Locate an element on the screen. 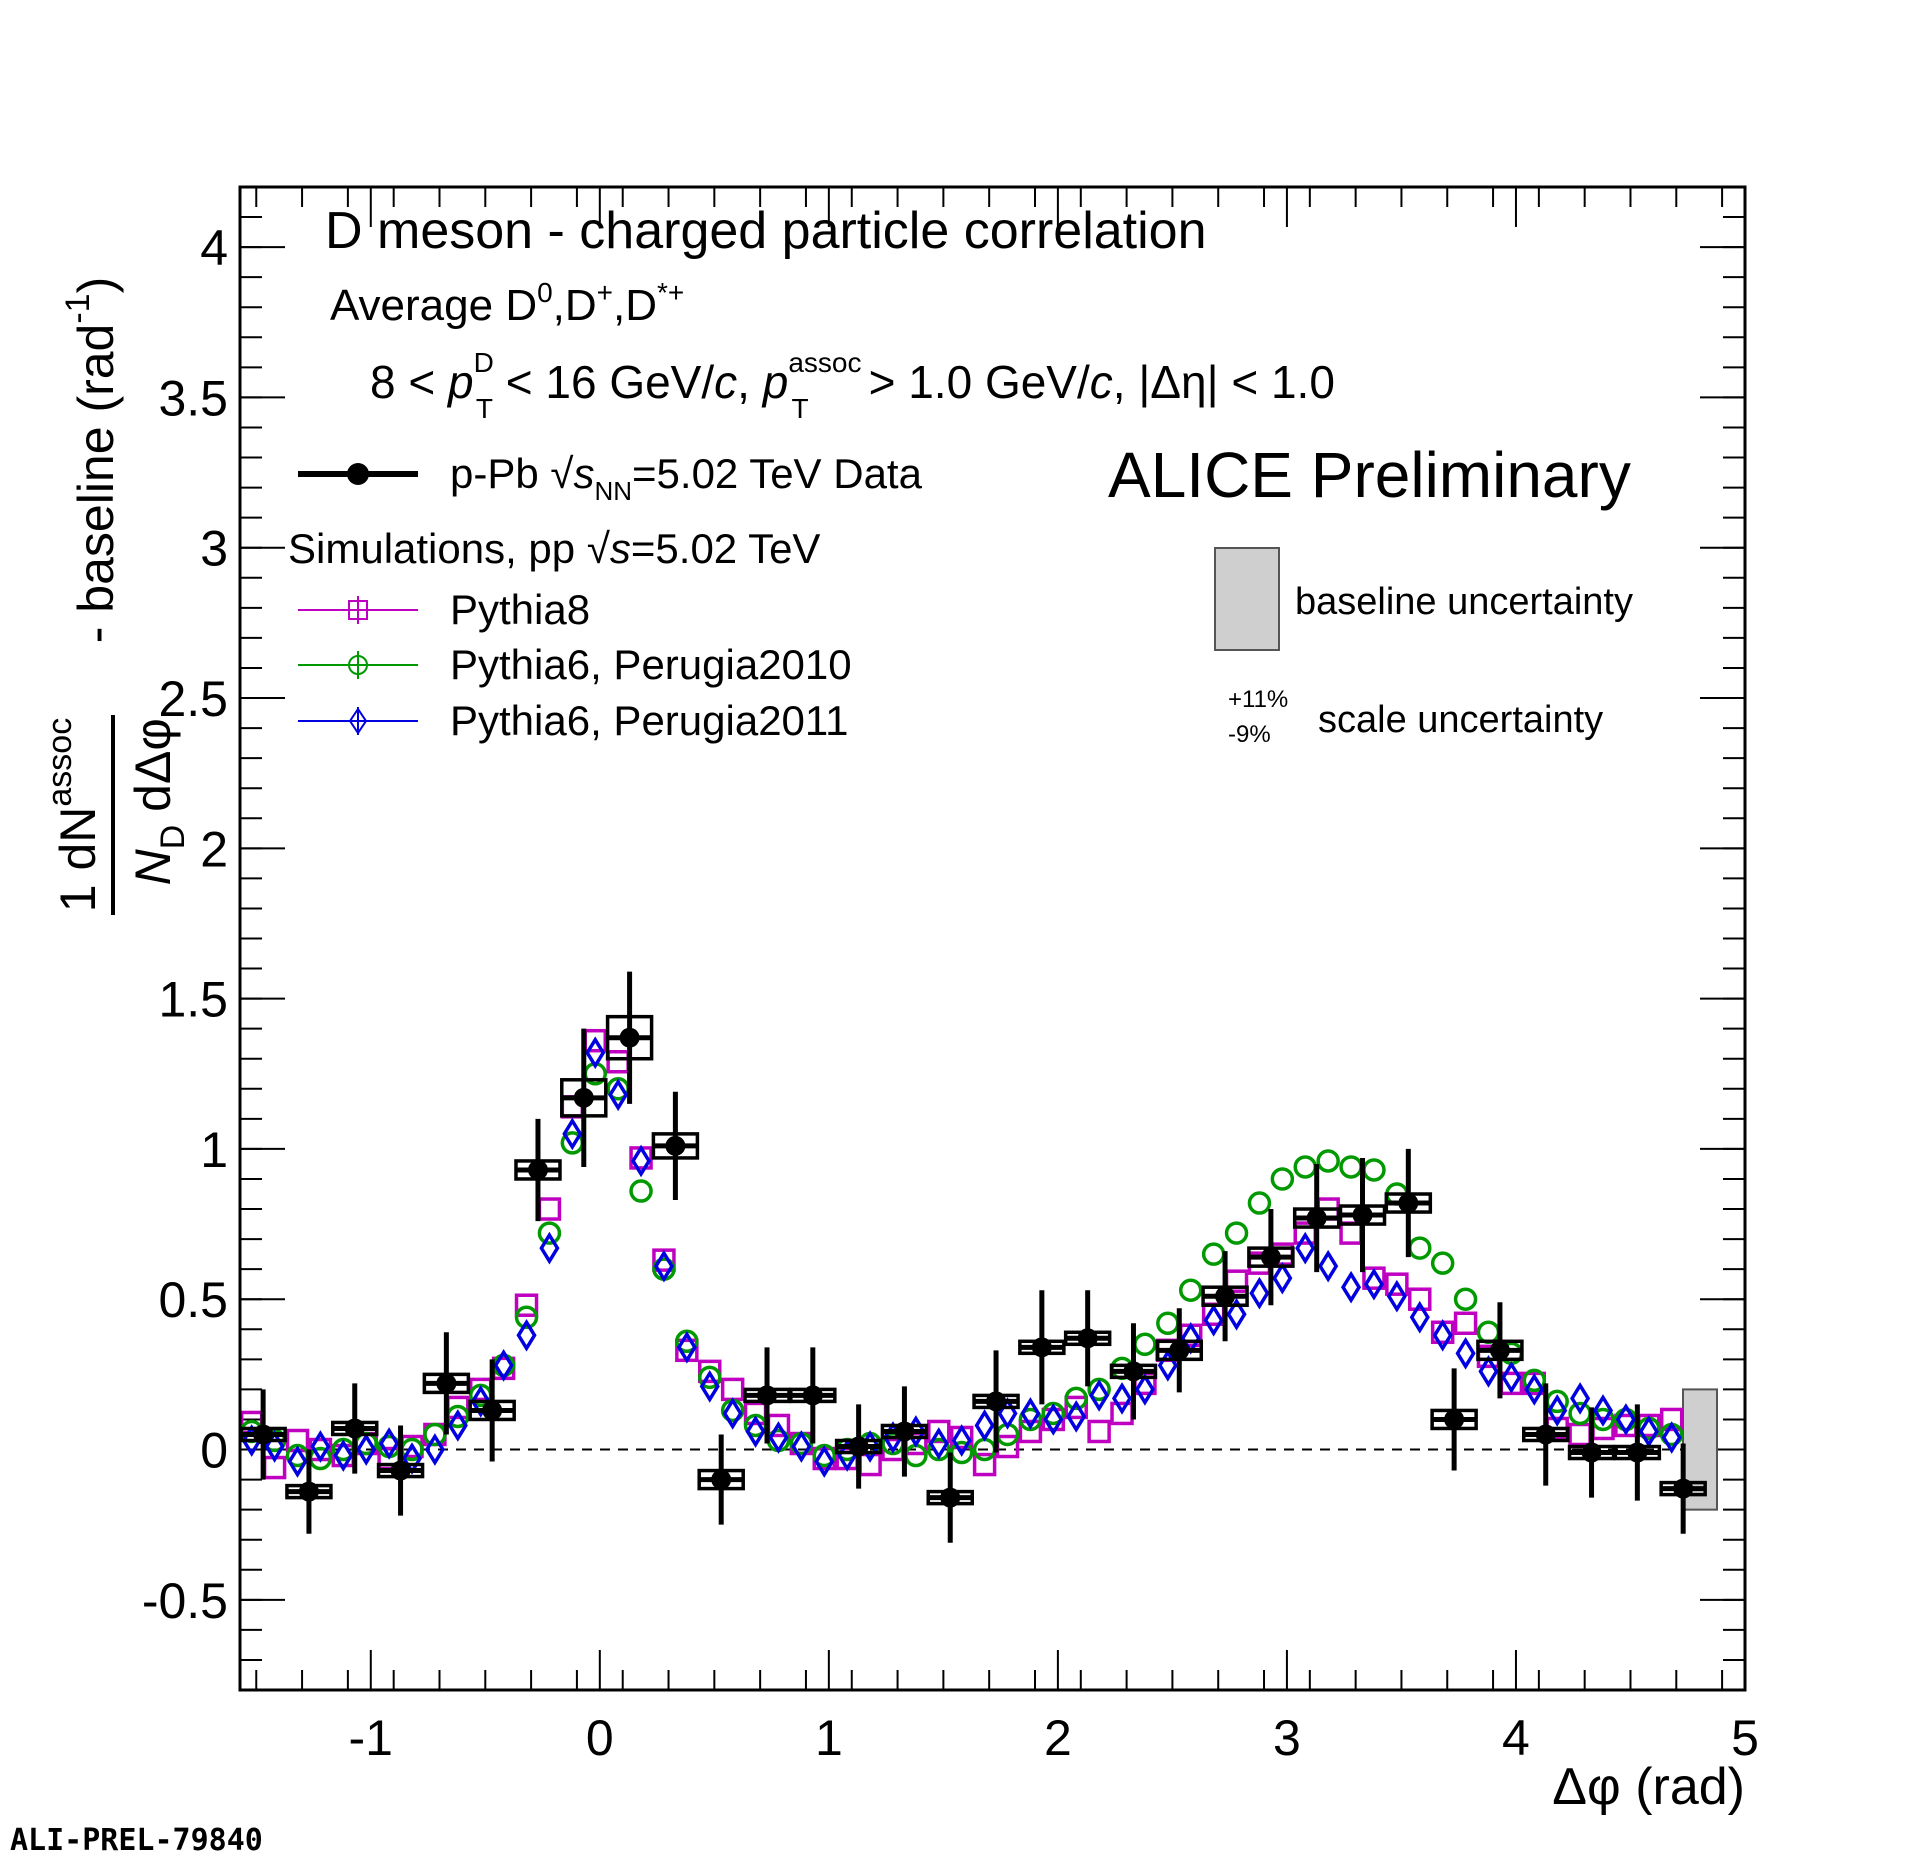 This screenshot has height=1862, width=1920. y-tick-label: -0.5 is located at coordinates (185, 1601).